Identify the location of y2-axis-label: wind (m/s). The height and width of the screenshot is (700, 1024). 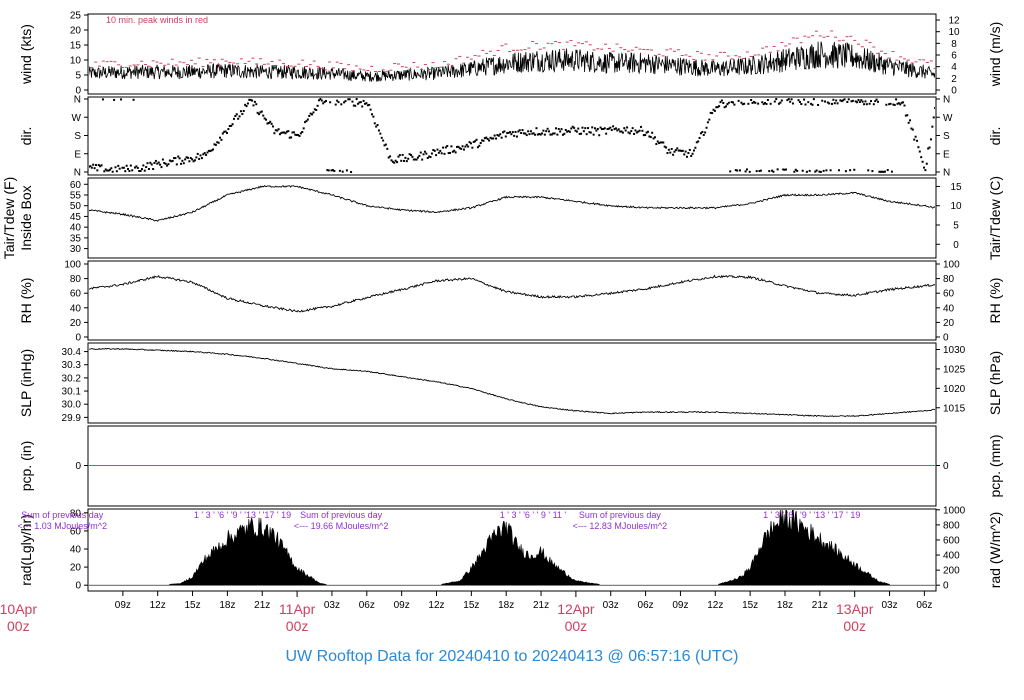
(995, 55).